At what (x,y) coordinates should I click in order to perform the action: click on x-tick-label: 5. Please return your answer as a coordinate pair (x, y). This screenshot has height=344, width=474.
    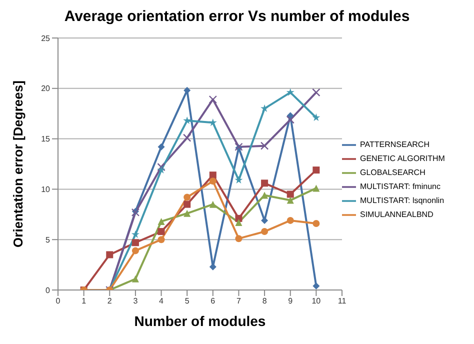
    Looking at the image, I should click on (187, 301).